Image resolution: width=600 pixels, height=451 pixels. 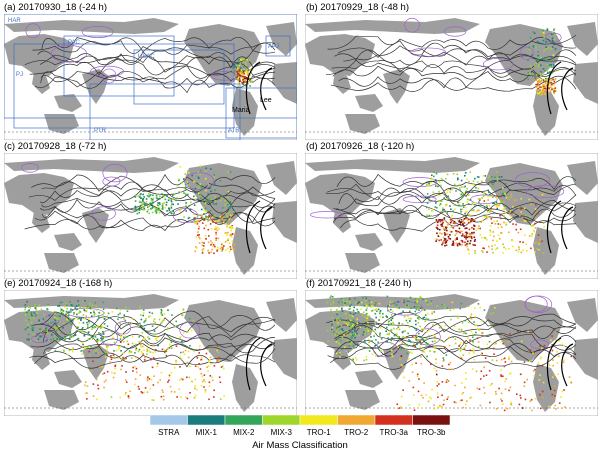 I want to click on land-mass, so click(x=582, y=39).